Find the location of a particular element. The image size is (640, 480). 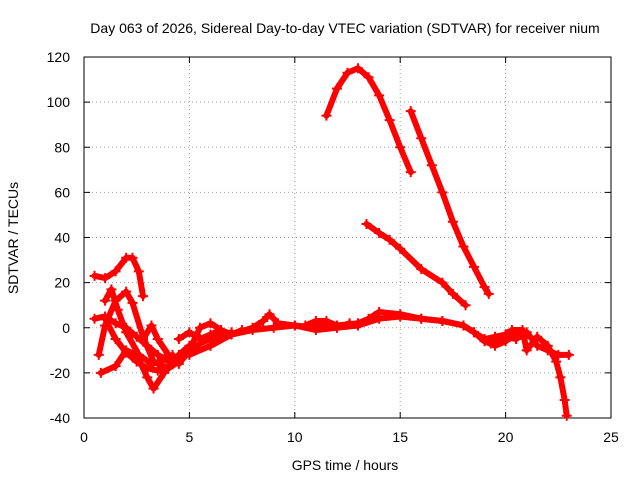

y-tick-label: -20 is located at coordinates (60, 373).